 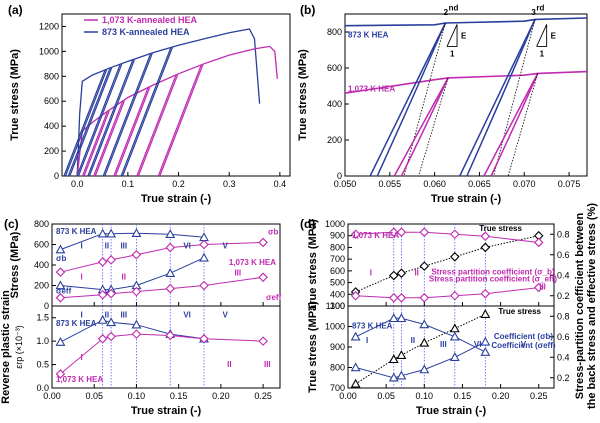 What do you see at coordinates (307, 224) in the screenshot?
I see `panel-label: (d)` at bounding box center [307, 224].